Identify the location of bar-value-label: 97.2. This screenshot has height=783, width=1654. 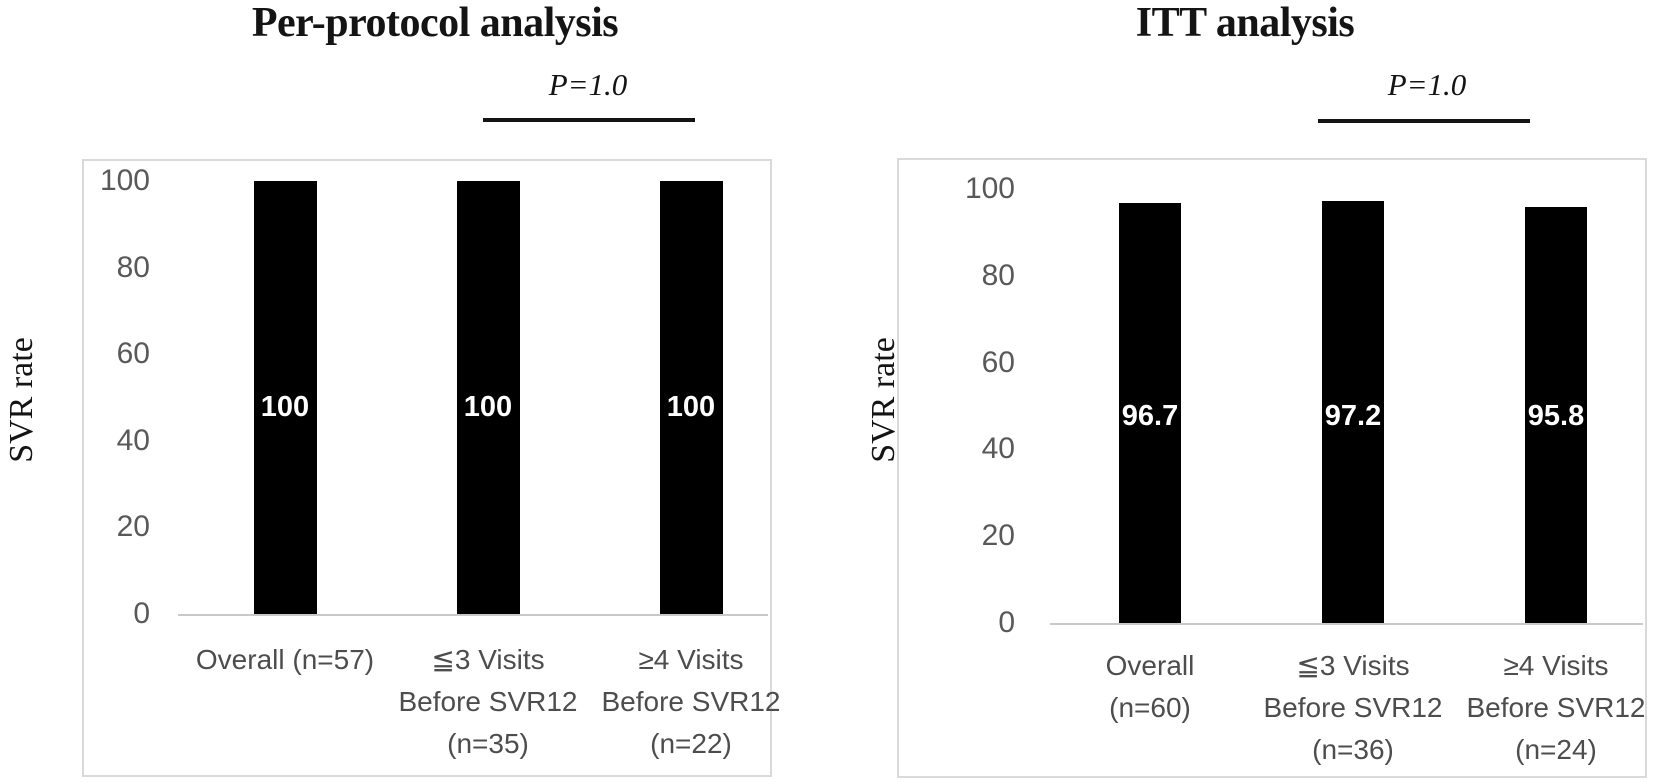
(1353, 416).